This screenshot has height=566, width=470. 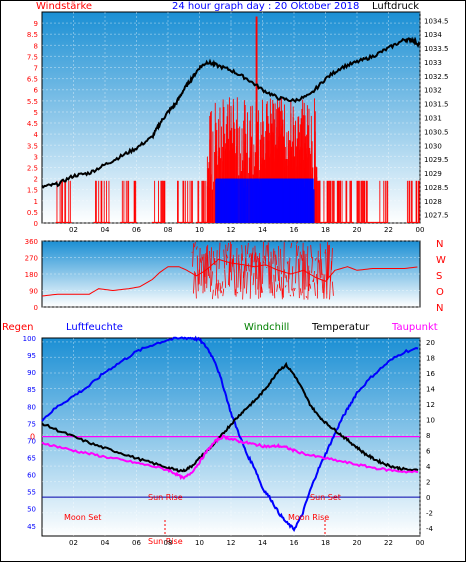 What do you see at coordinates (165, 497) in the screenshot?
I see `sun-rise-label: Sun Rise` at bounding box center [165, 497].